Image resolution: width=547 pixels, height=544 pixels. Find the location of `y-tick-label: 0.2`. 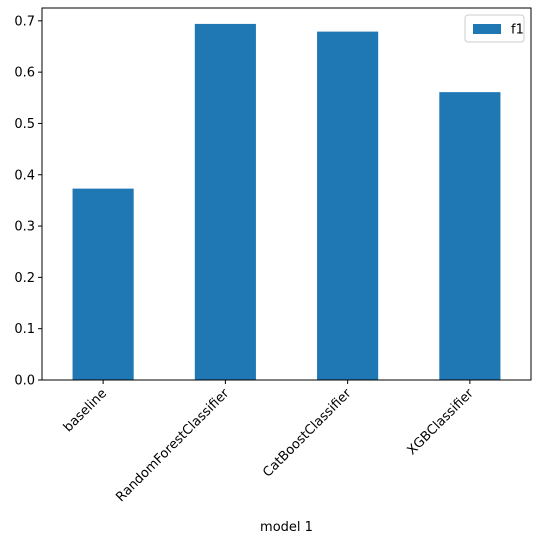

y-tick-label: 0.2 is located at coordinates (24, 278).